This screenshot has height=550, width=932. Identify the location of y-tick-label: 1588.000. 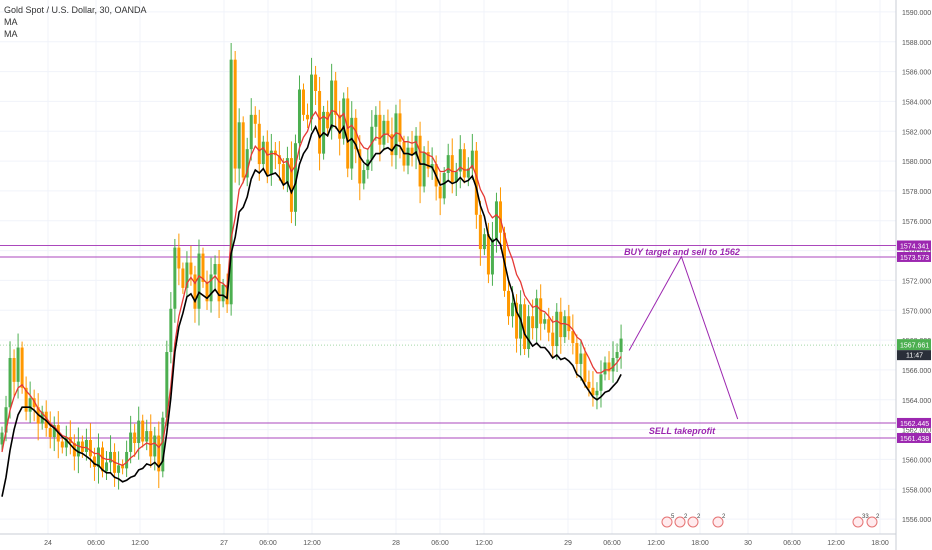
(916, 43).